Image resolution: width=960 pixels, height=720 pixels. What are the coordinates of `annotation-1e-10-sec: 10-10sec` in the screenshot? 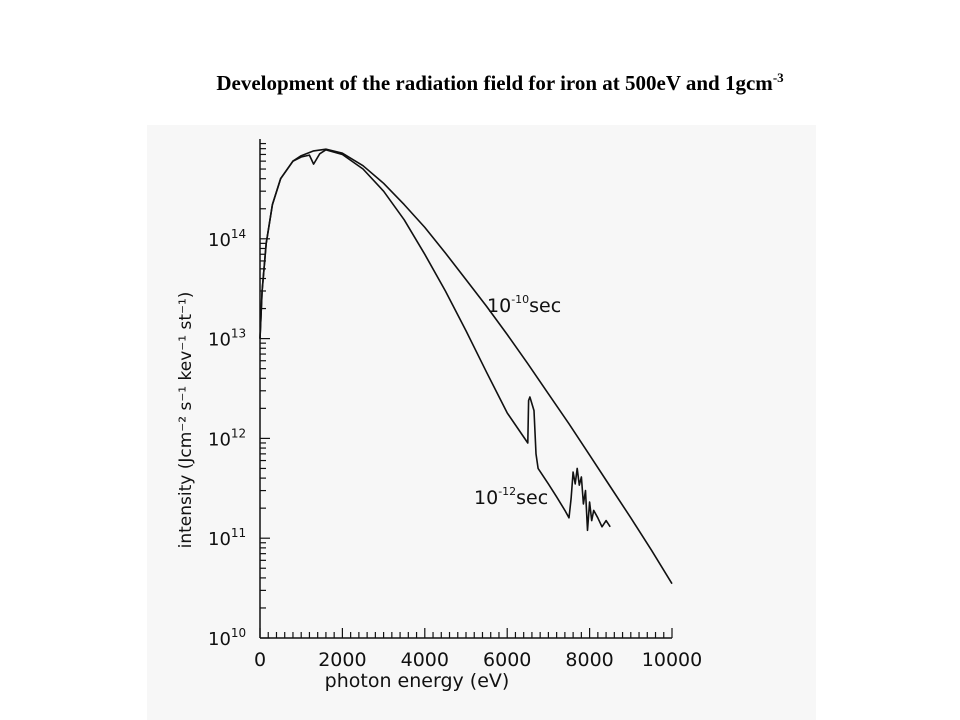 It's located at (524, 305).